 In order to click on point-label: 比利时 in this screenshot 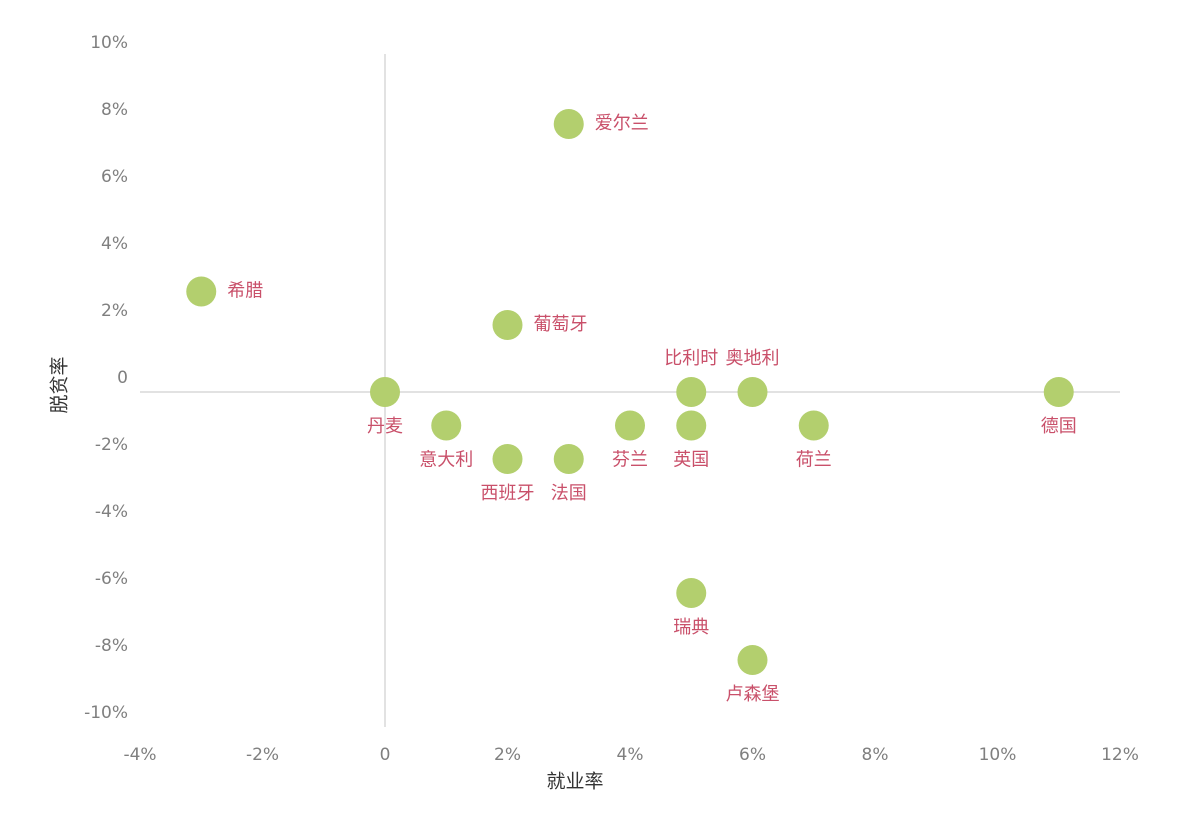, I will do `click(691, 358)`.